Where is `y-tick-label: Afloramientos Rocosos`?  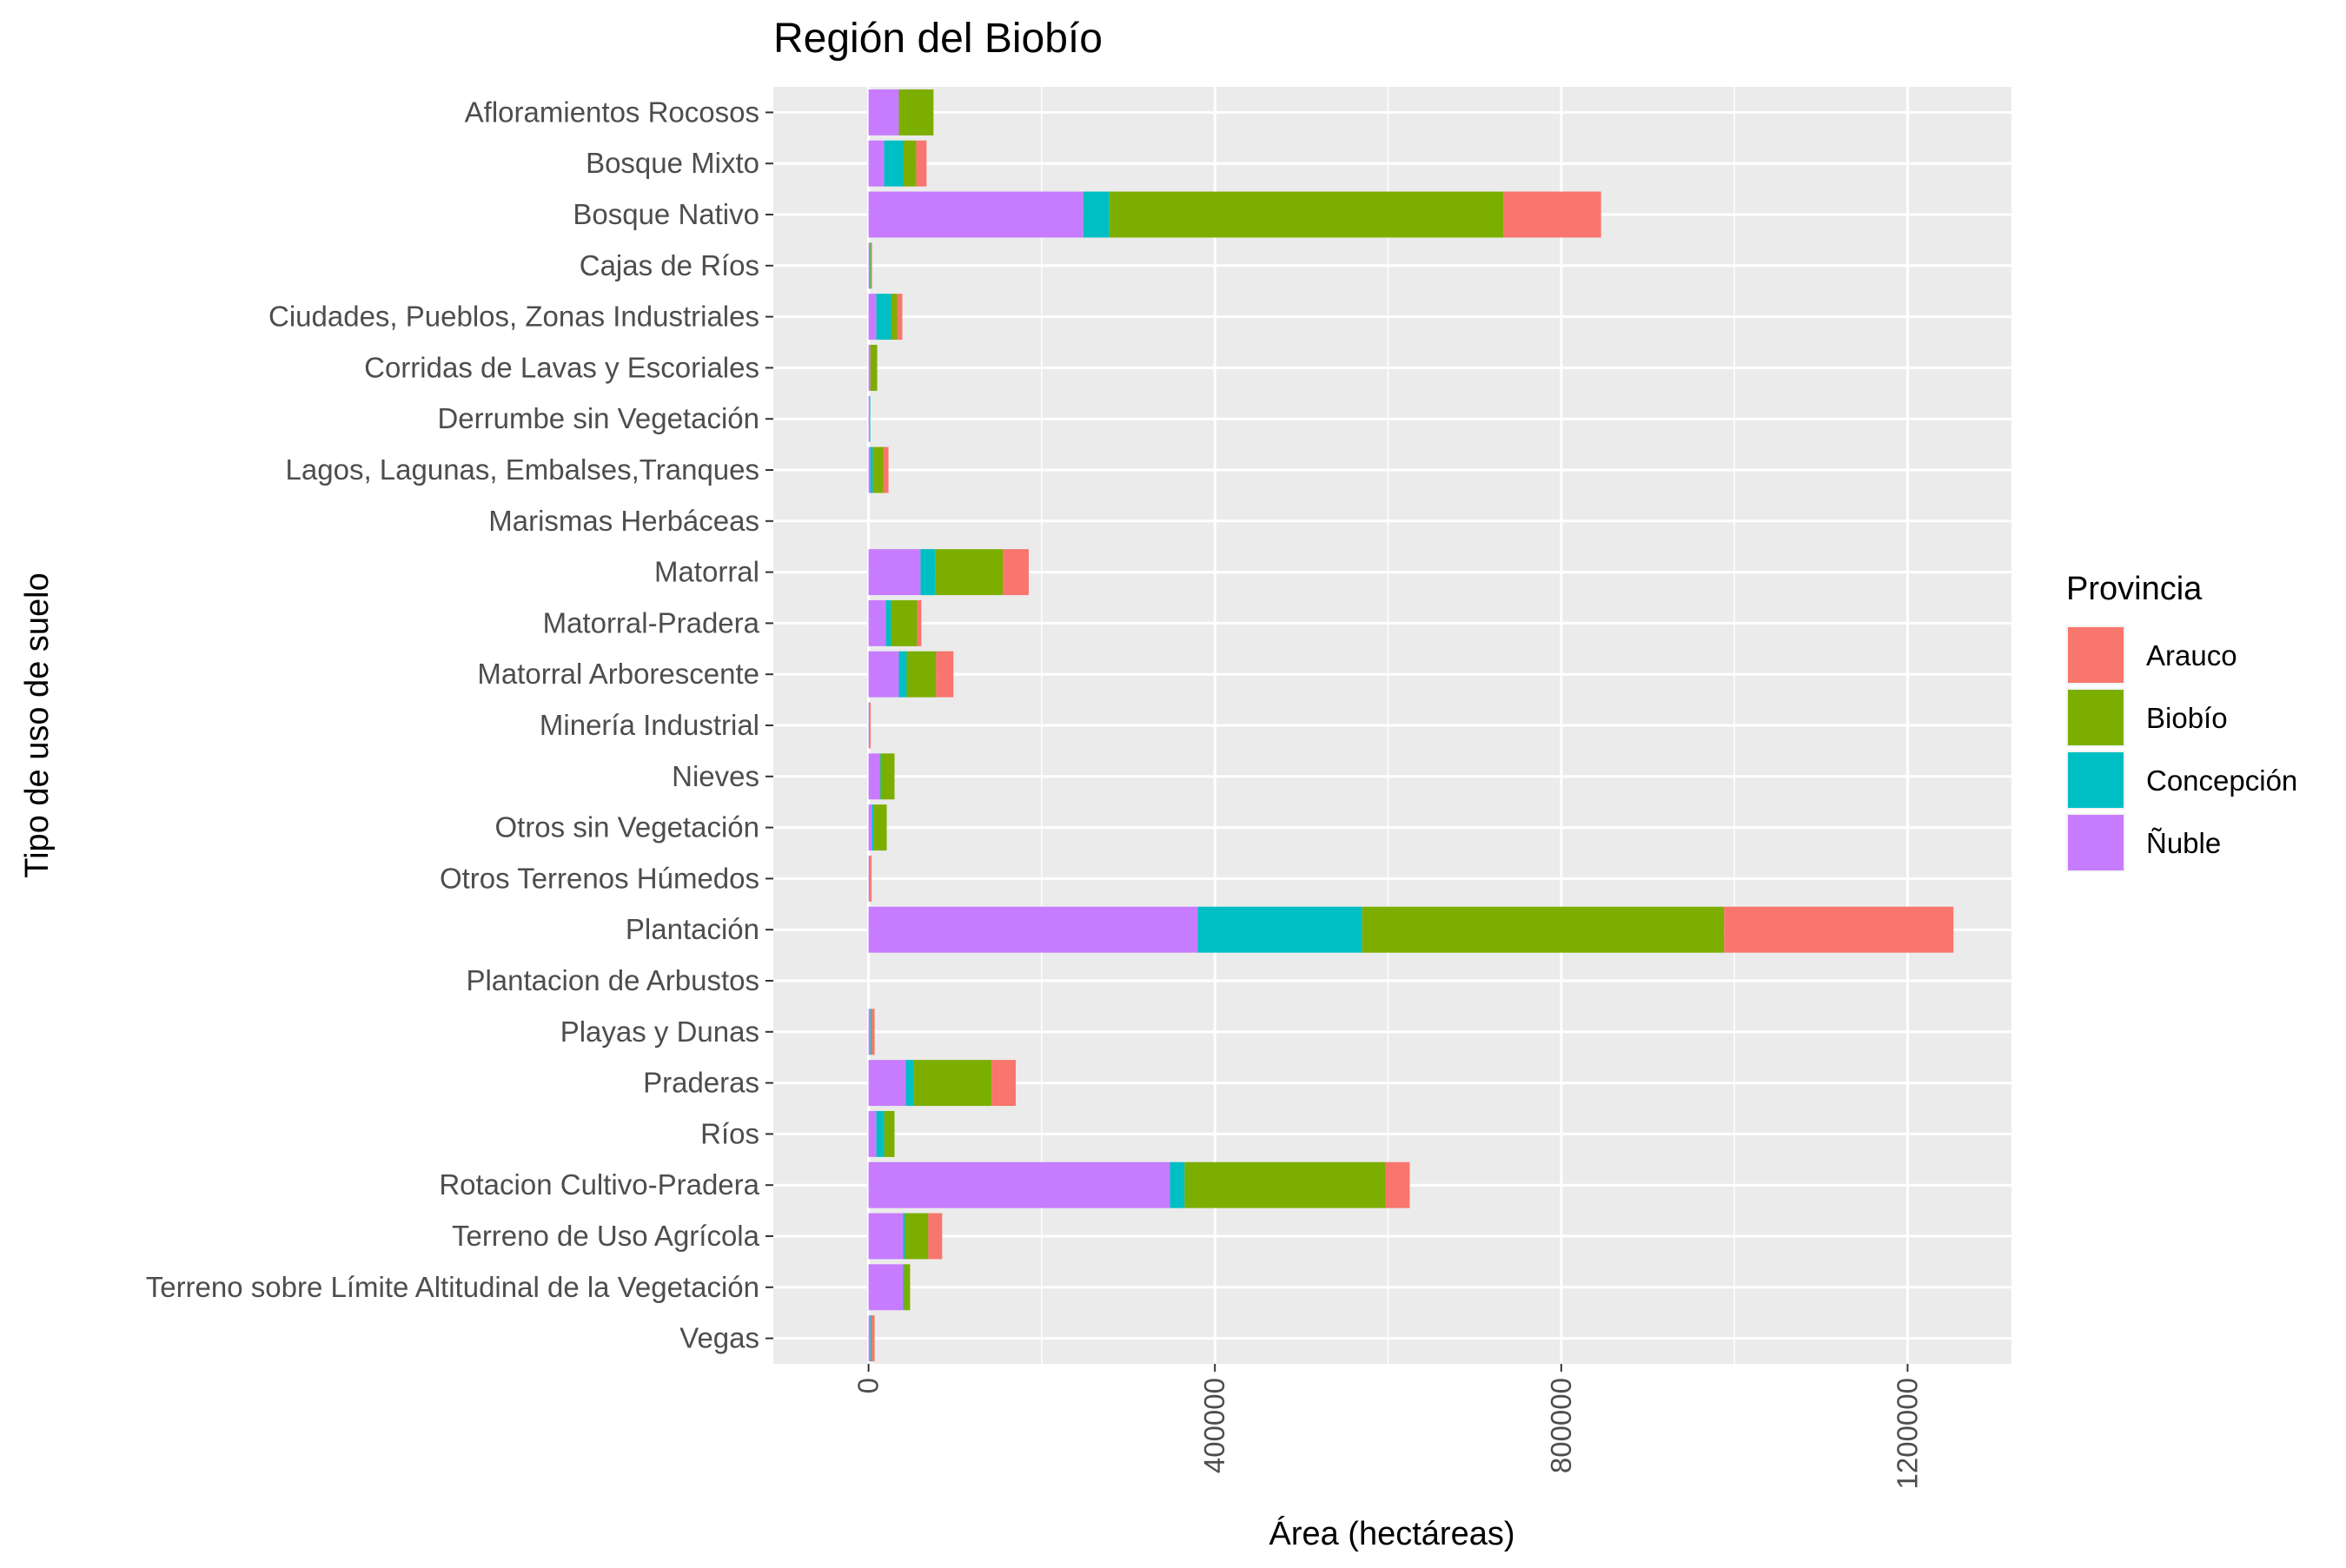 y-tick-label: Afloramientos Rocosos is located at coordinates (612, 112).